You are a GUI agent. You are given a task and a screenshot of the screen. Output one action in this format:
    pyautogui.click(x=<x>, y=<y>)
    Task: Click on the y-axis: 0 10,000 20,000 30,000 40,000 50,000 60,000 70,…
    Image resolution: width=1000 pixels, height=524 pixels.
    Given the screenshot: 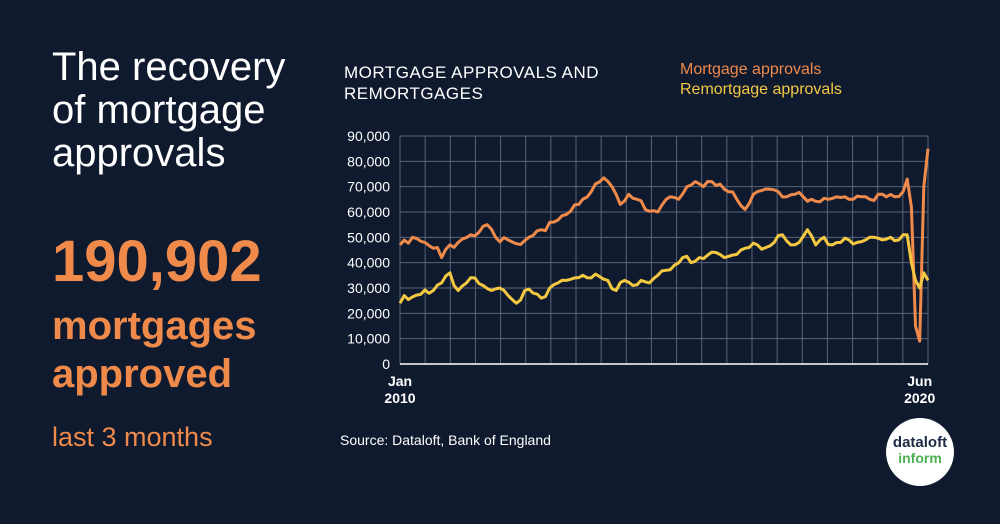 What is the action you would take?
    pyautogui.click(x=368, y=250)
    